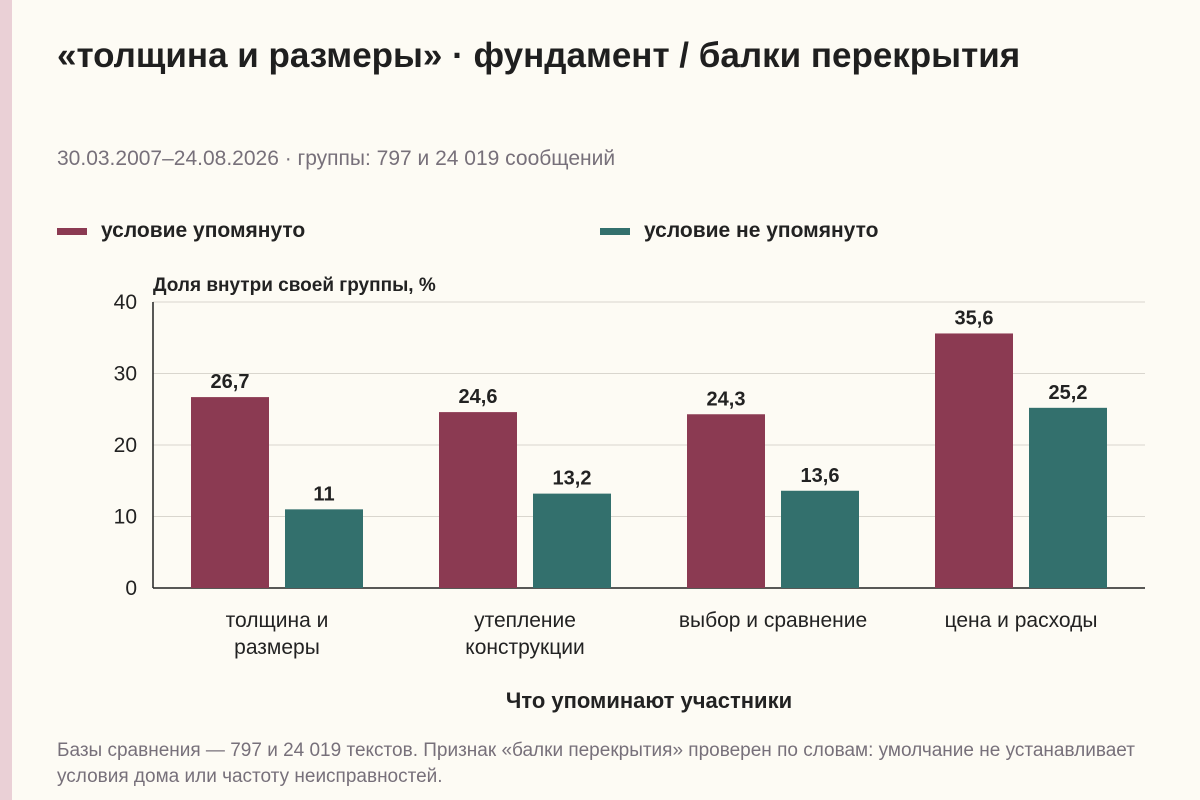 The height and width of the screenshot is (800, 1200). I want to click on legend-swatch-mentioned, so click(72, 231).